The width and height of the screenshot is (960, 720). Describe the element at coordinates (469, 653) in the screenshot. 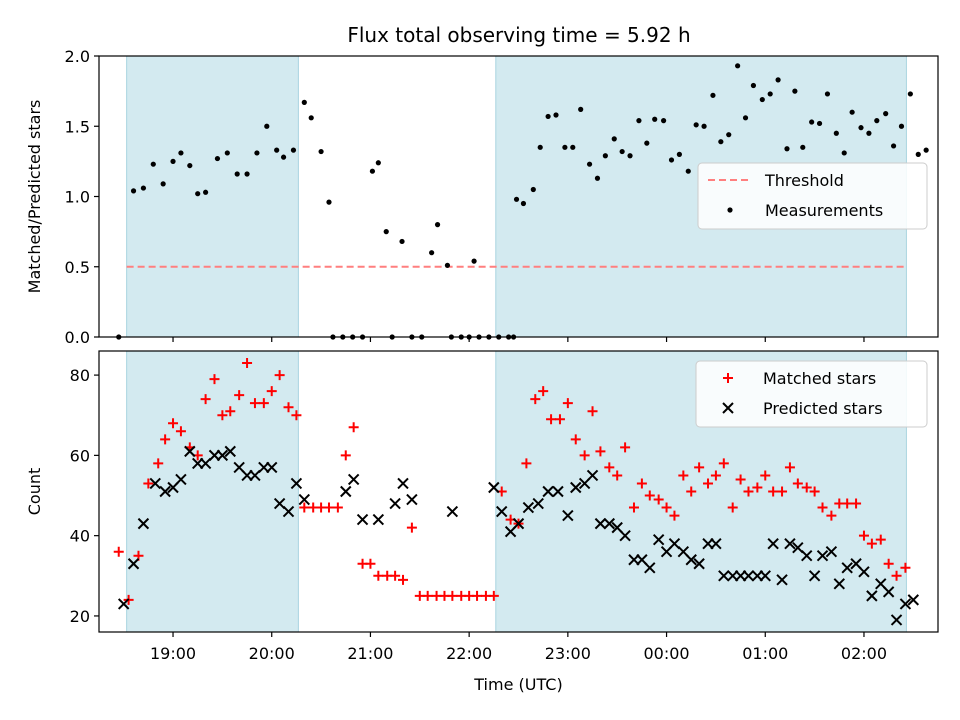

I see `x-tick-label: 22:00` at that location.